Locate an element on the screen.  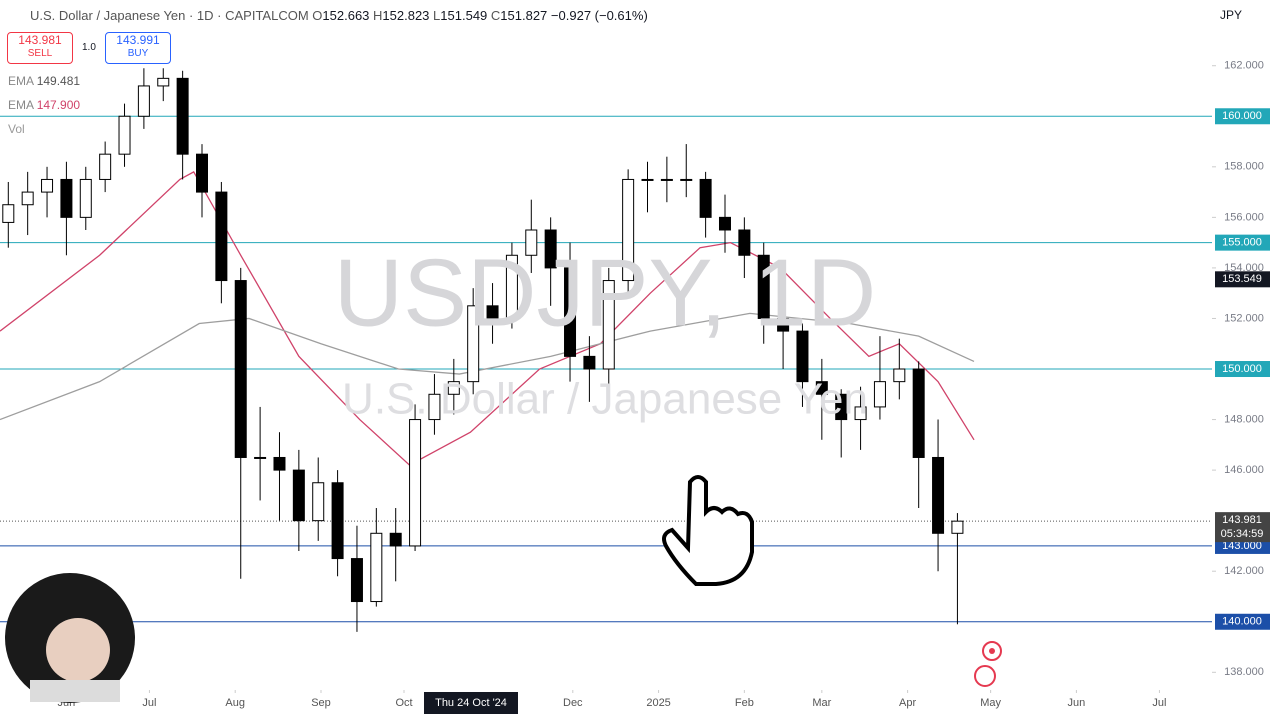
cursor-hand is located at coordinates (708, 530).